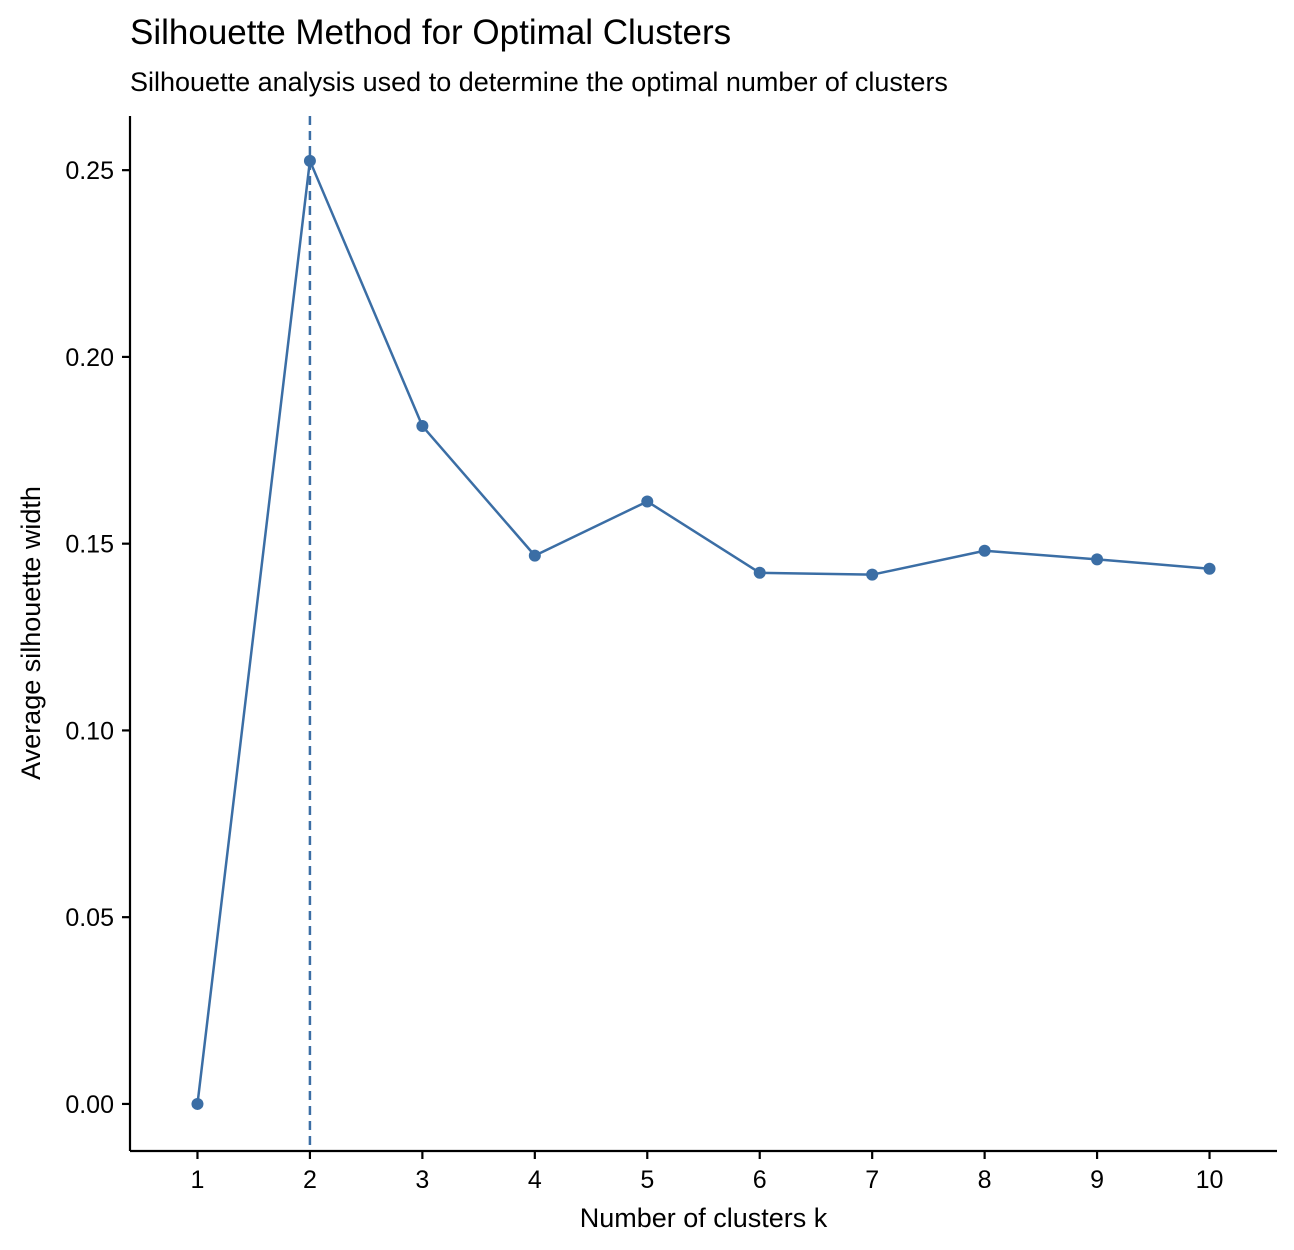 The width and height of the screenshot is (1294, 1250). Describe the element at coordinates (430, 32) in the screenshot. I see `chart-title: Silhouette Method for Optimal Clusters` at that location.